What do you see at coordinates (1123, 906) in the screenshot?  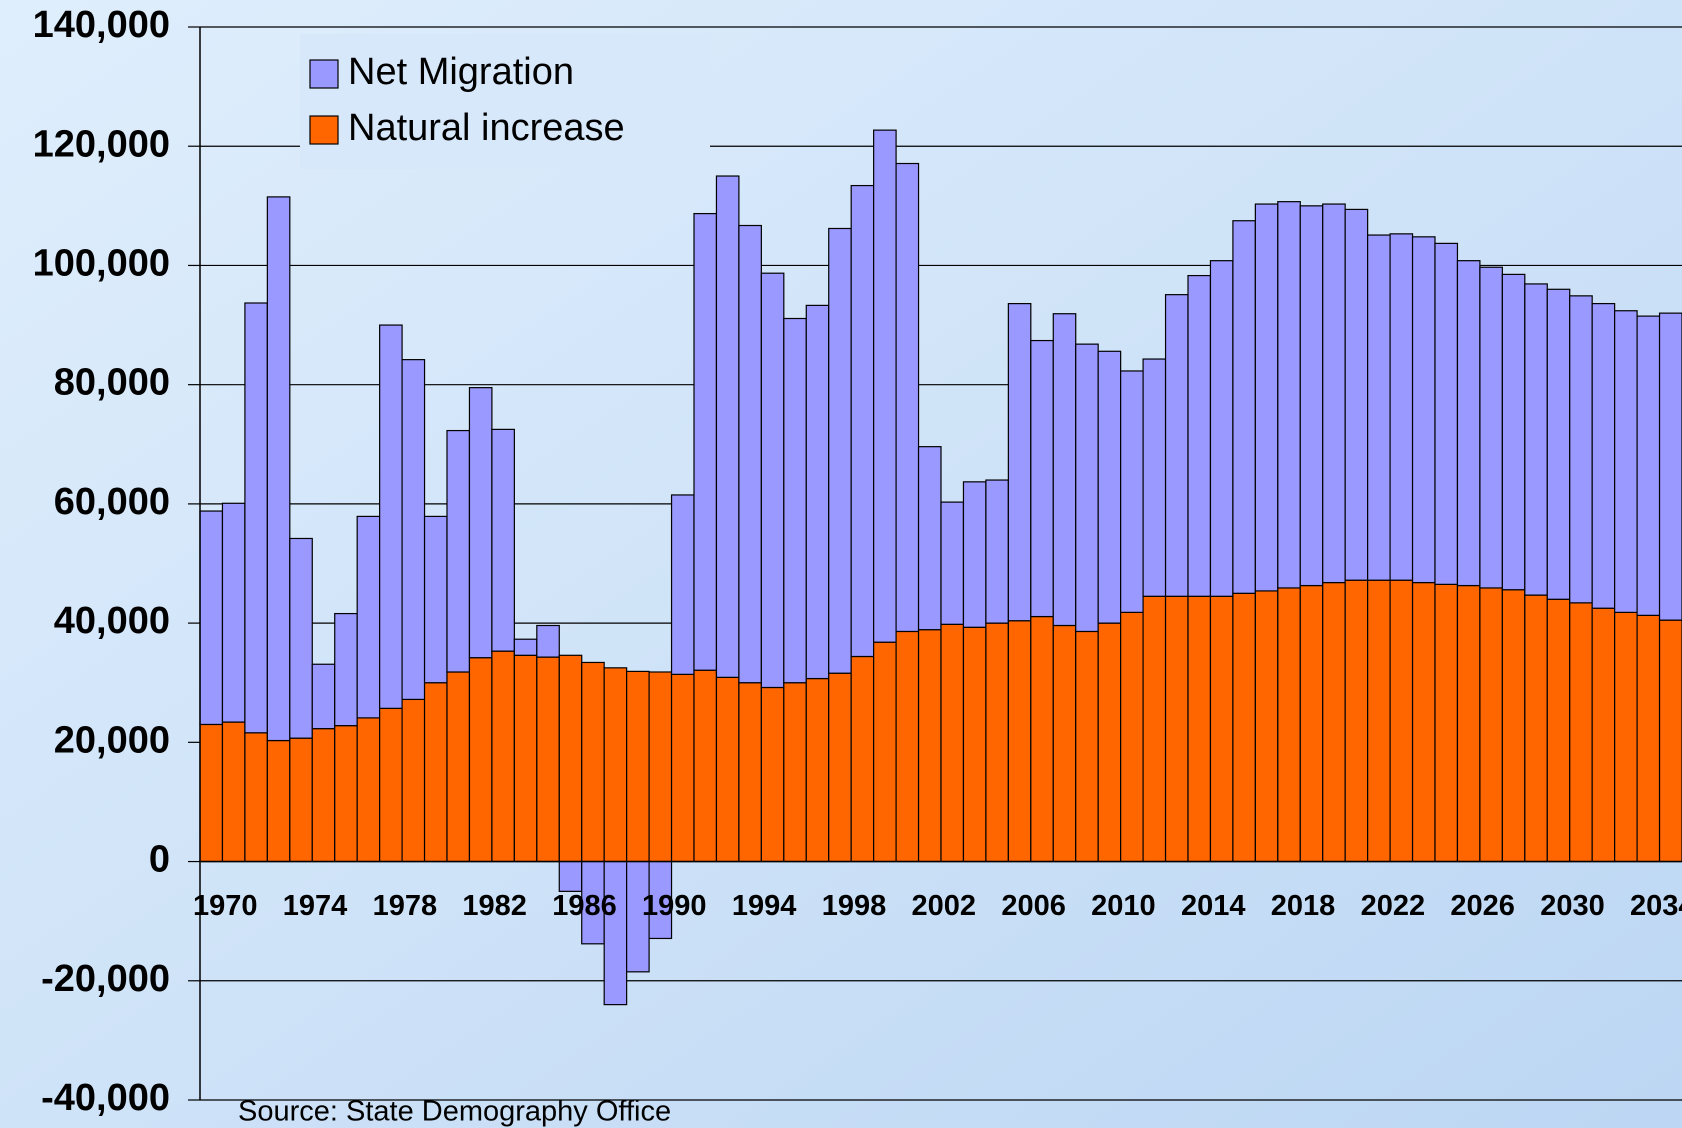 I see `x-tick-label: 2010` at bounding box center [1123, 906].